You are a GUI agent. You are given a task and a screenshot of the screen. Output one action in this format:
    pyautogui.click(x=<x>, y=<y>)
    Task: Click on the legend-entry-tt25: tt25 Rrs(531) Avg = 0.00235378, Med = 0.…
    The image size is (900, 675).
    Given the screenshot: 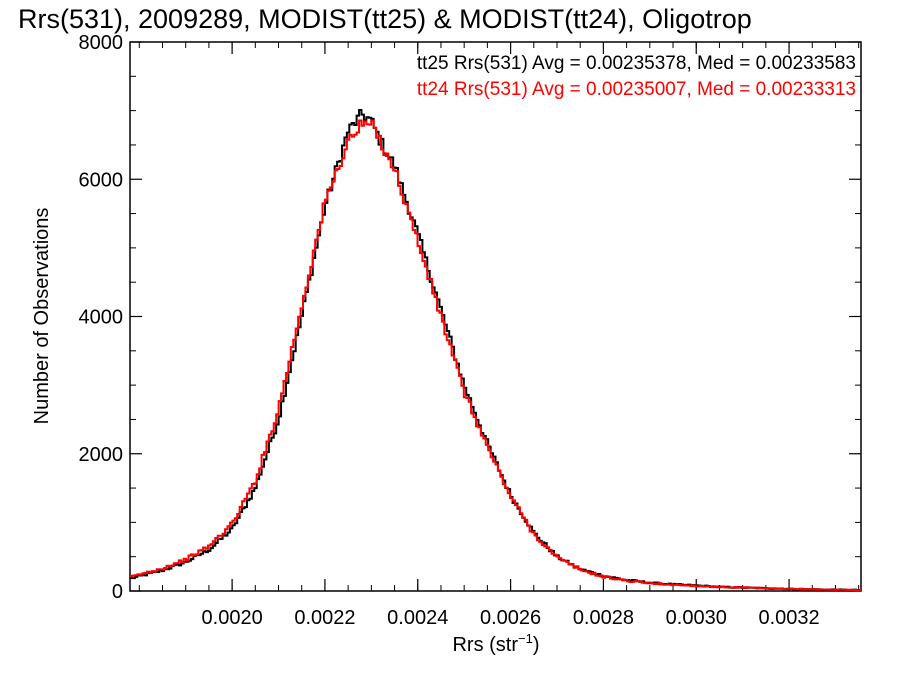 What is the action you would take?
    pyautogui.click(x=636, y=63)
    